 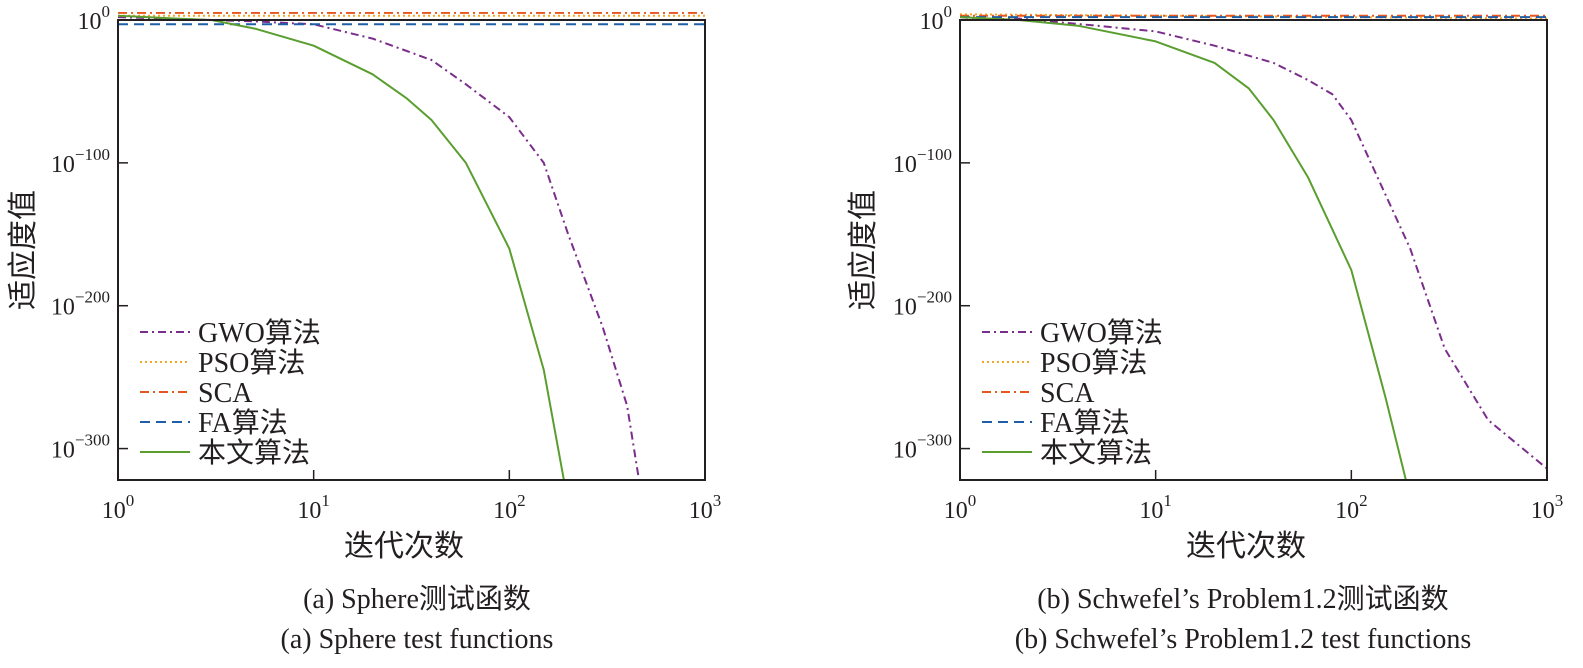 What do you see at coordinates (1243, 599) in the screenshot?
I see `caption-b-chinese: (b) Schwefel’s Problem1.2测试函数` at bounding box center [1243, 599].